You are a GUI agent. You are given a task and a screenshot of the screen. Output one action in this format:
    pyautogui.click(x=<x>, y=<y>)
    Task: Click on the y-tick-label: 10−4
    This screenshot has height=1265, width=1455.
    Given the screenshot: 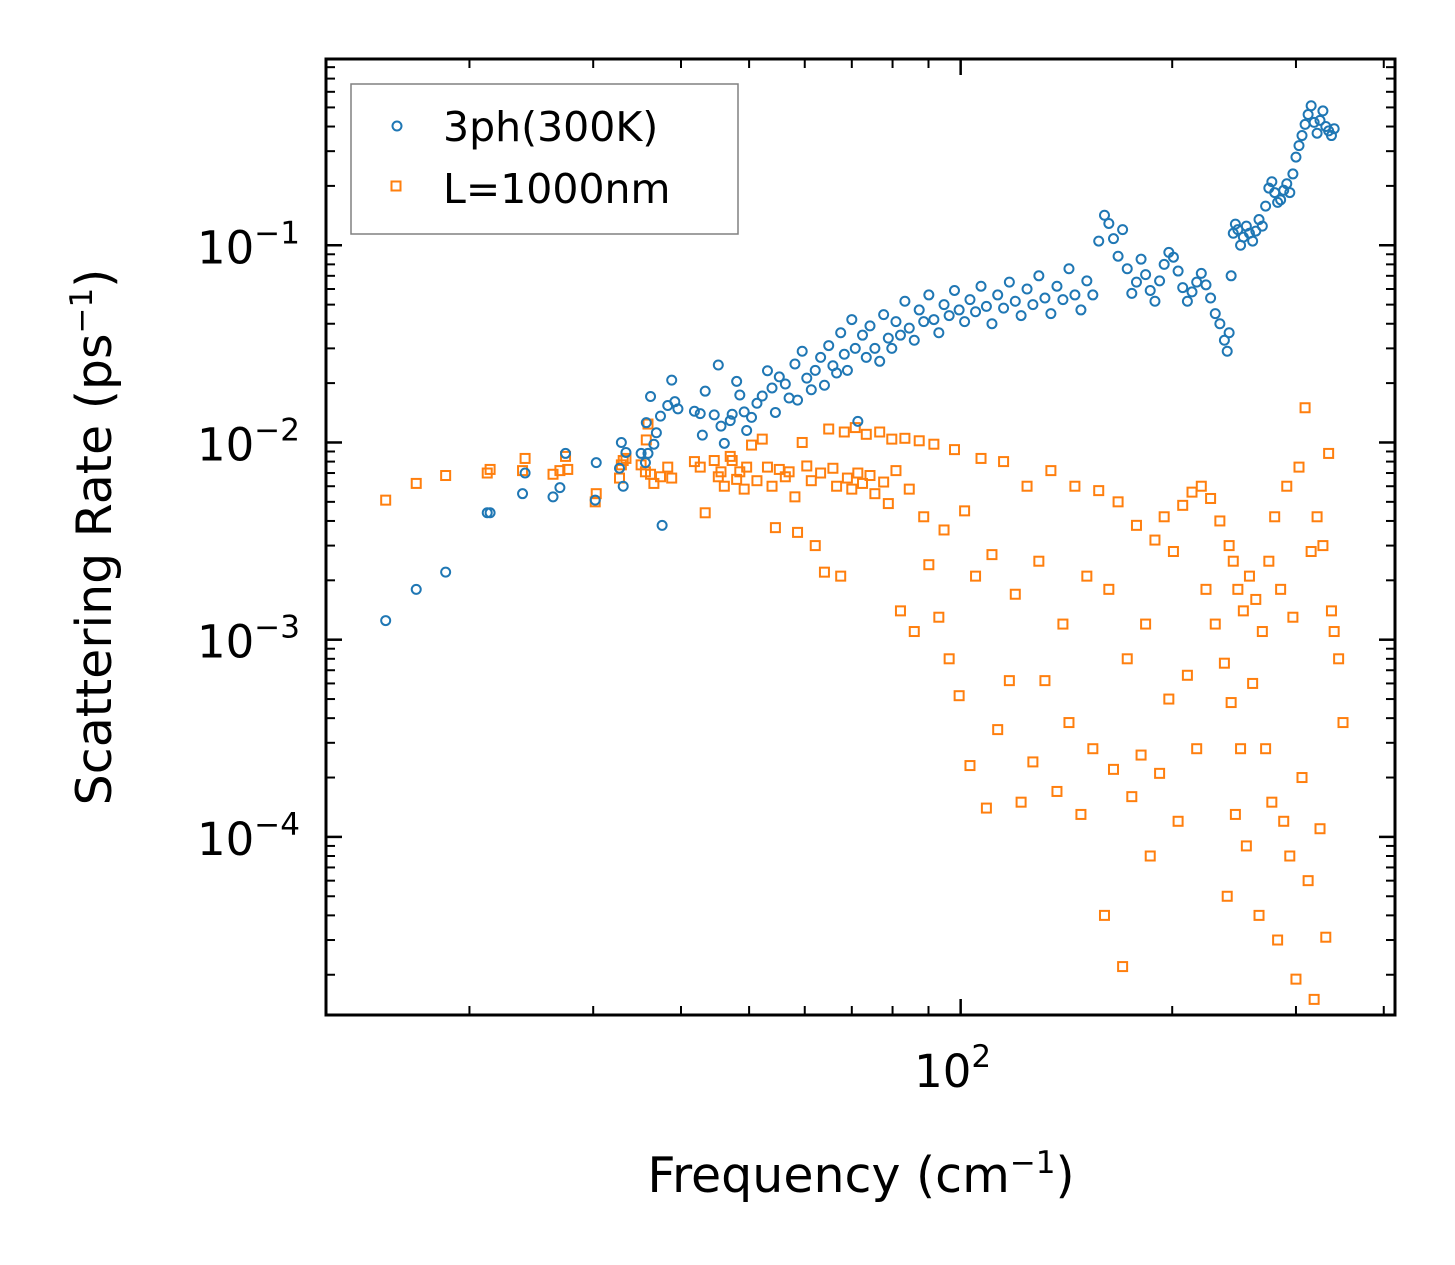 What is the action you would take?
    pyautogui.click(x=248, y=836)
    